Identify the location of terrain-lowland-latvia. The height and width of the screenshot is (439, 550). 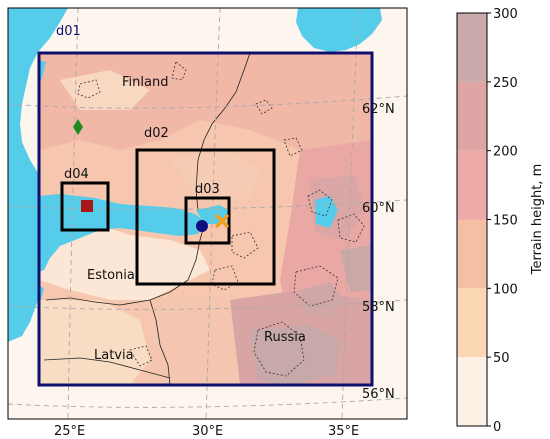
(94, 342).